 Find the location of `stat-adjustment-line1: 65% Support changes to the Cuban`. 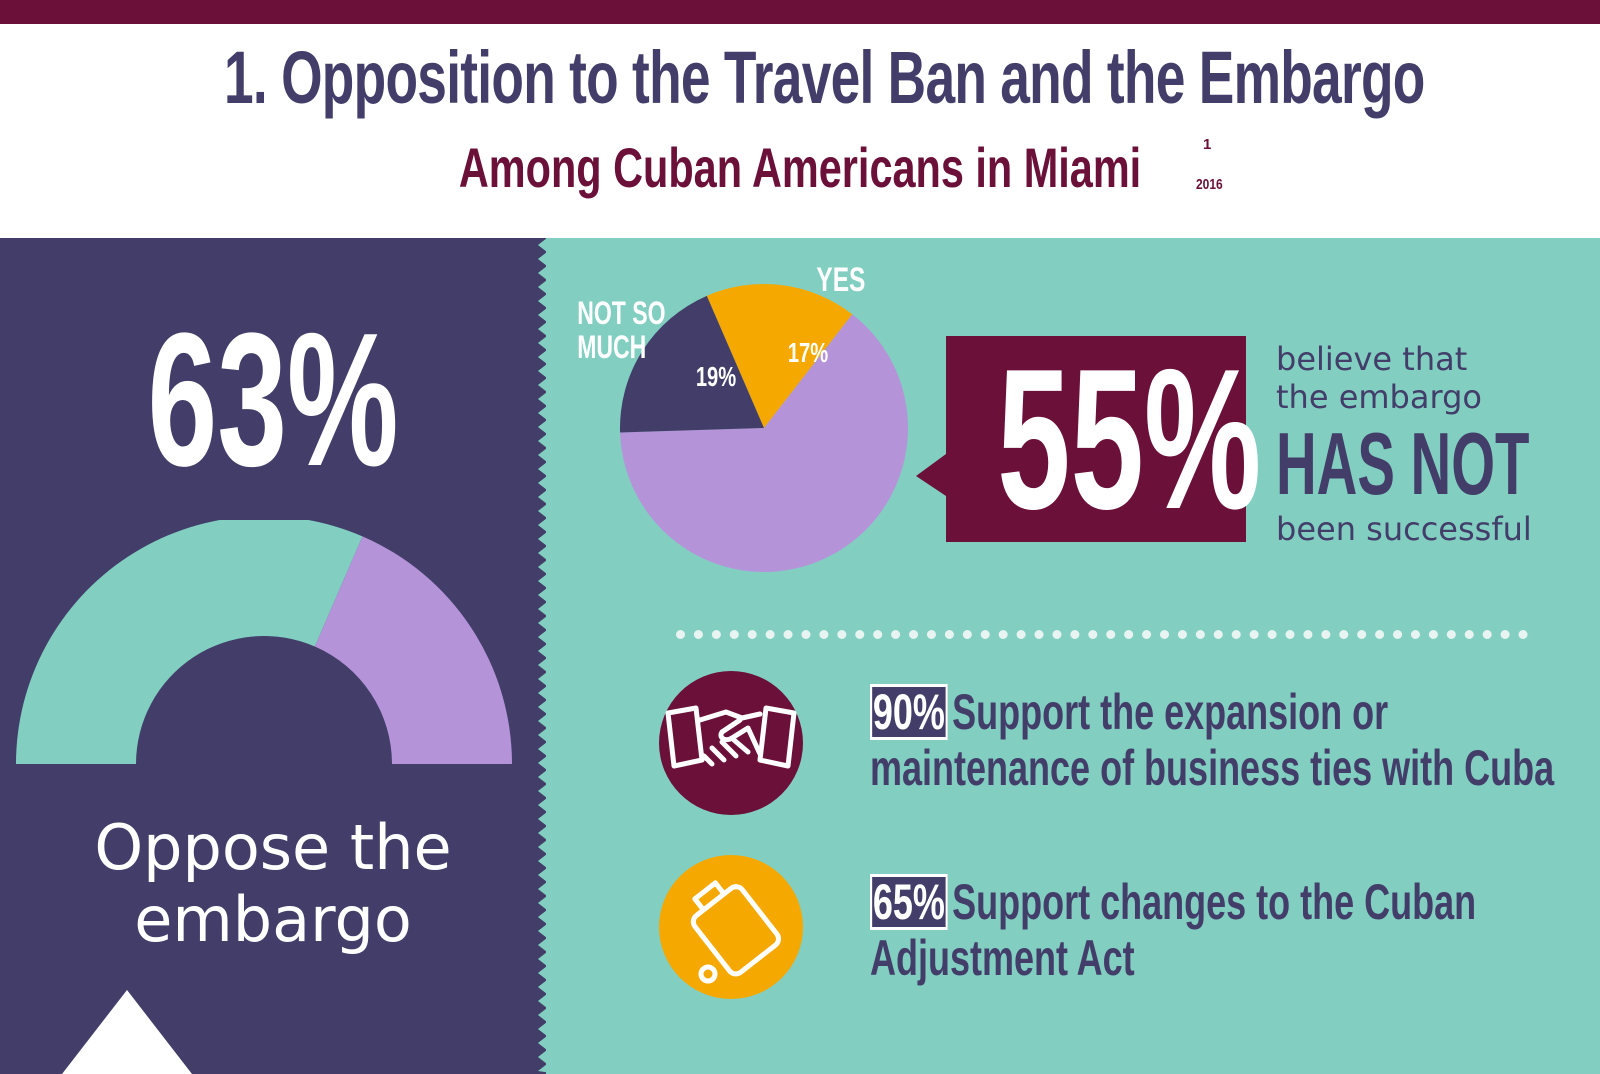

stat-adjustment-line1: 65% Support changes to the Cuban is located at coordinates (1173, 902).